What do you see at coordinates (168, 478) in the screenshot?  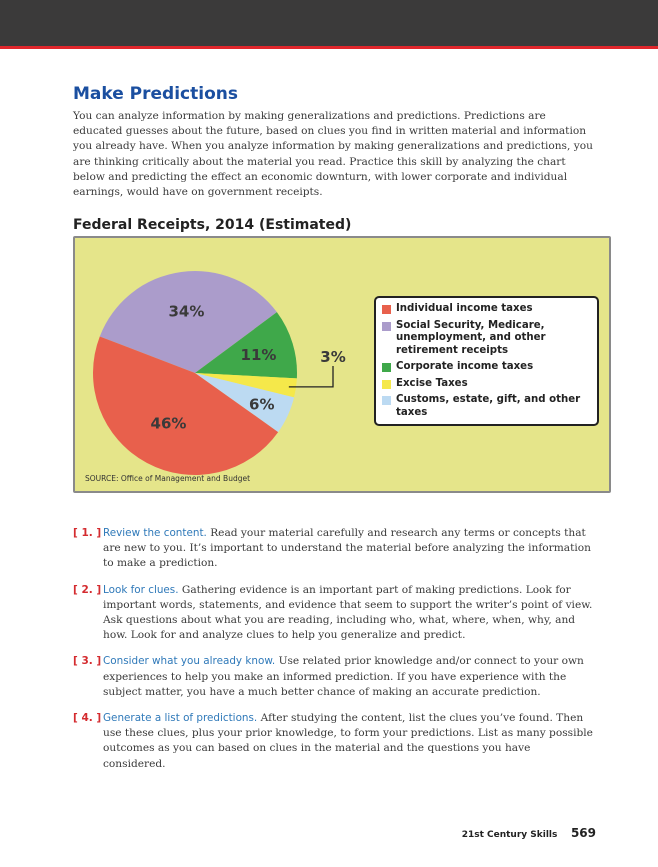 I see `chart-source: SOURCE: Office of Management and Budget` at bounding box center [168, 478].